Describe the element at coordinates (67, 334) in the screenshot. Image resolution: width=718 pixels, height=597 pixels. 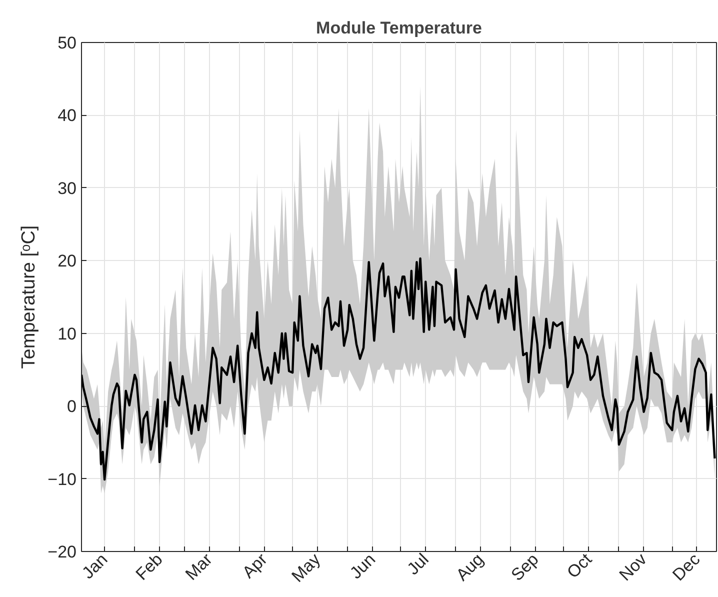
I see `y-tick-label: 10` at that location.